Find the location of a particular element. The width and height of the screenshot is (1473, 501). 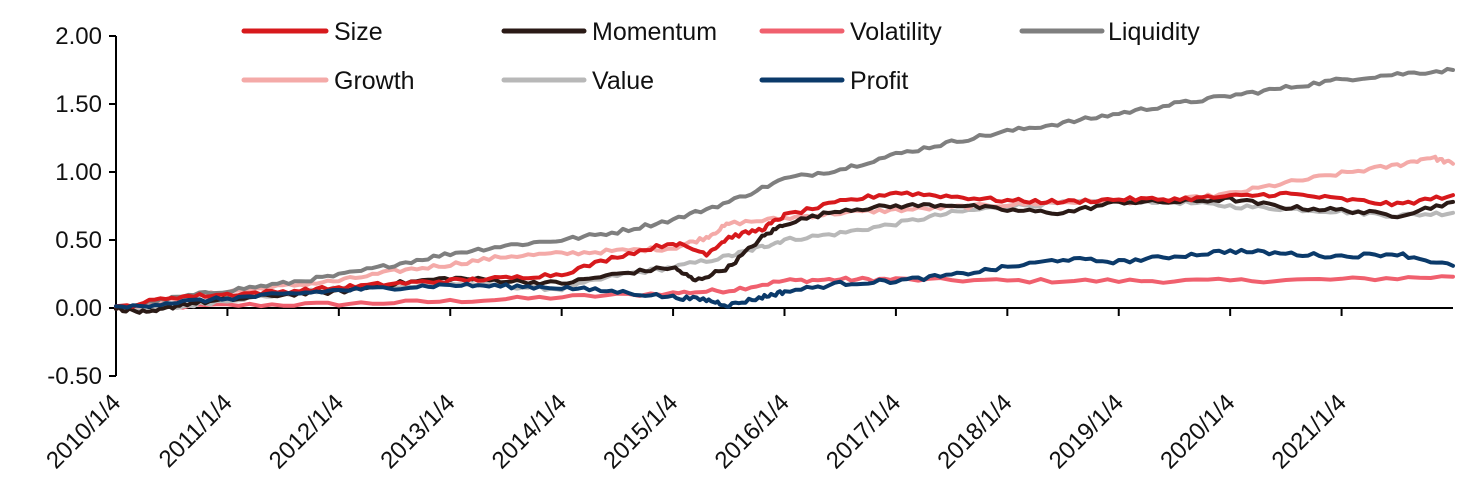

legend-label-liquidity: Liquidity is located at coordinates (1154, 32).